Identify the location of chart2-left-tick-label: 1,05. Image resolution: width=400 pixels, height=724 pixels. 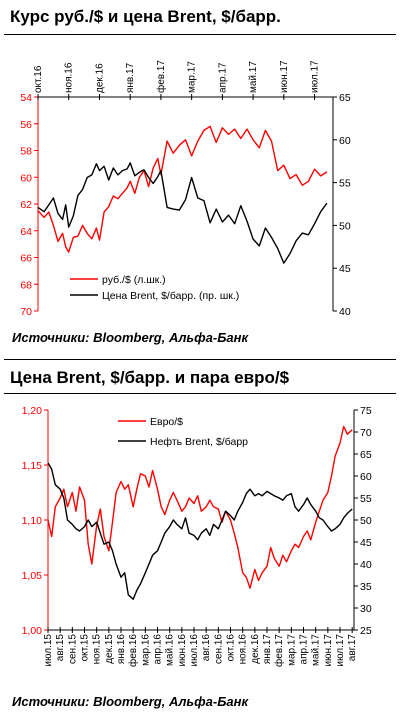
(32, 576).